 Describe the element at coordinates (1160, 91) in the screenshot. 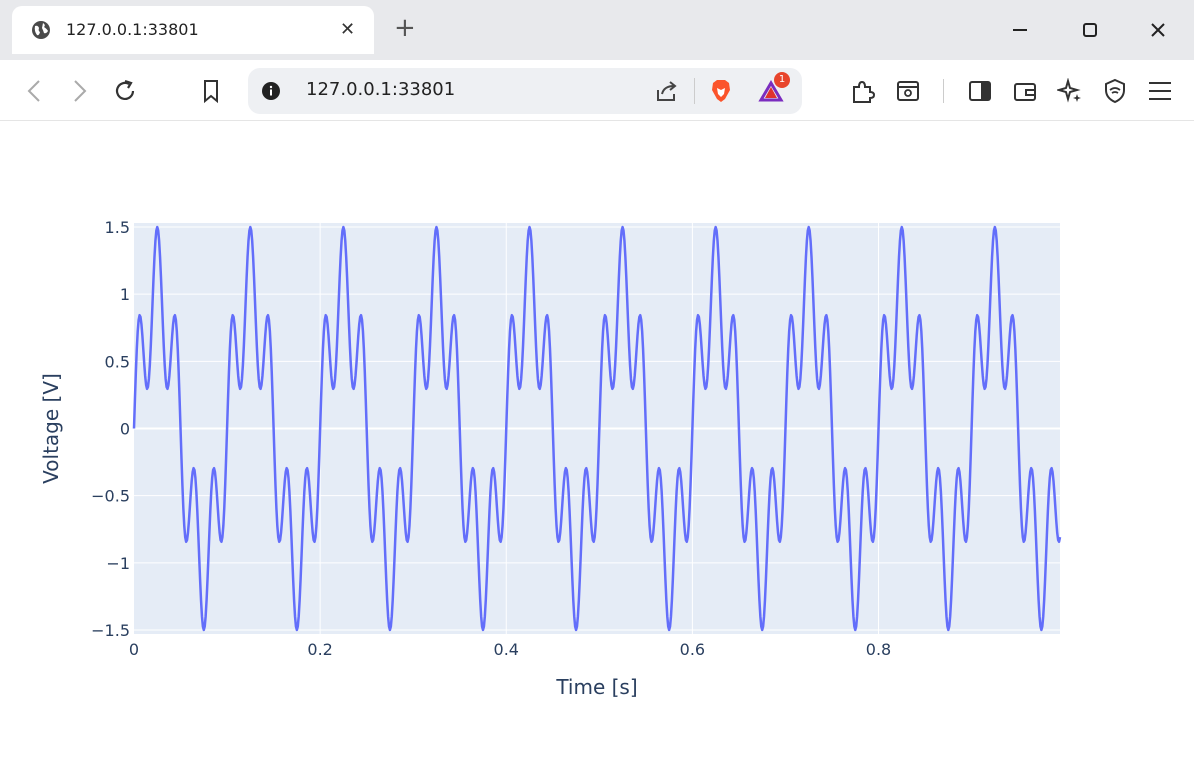

I see `menu-icon` at that location.